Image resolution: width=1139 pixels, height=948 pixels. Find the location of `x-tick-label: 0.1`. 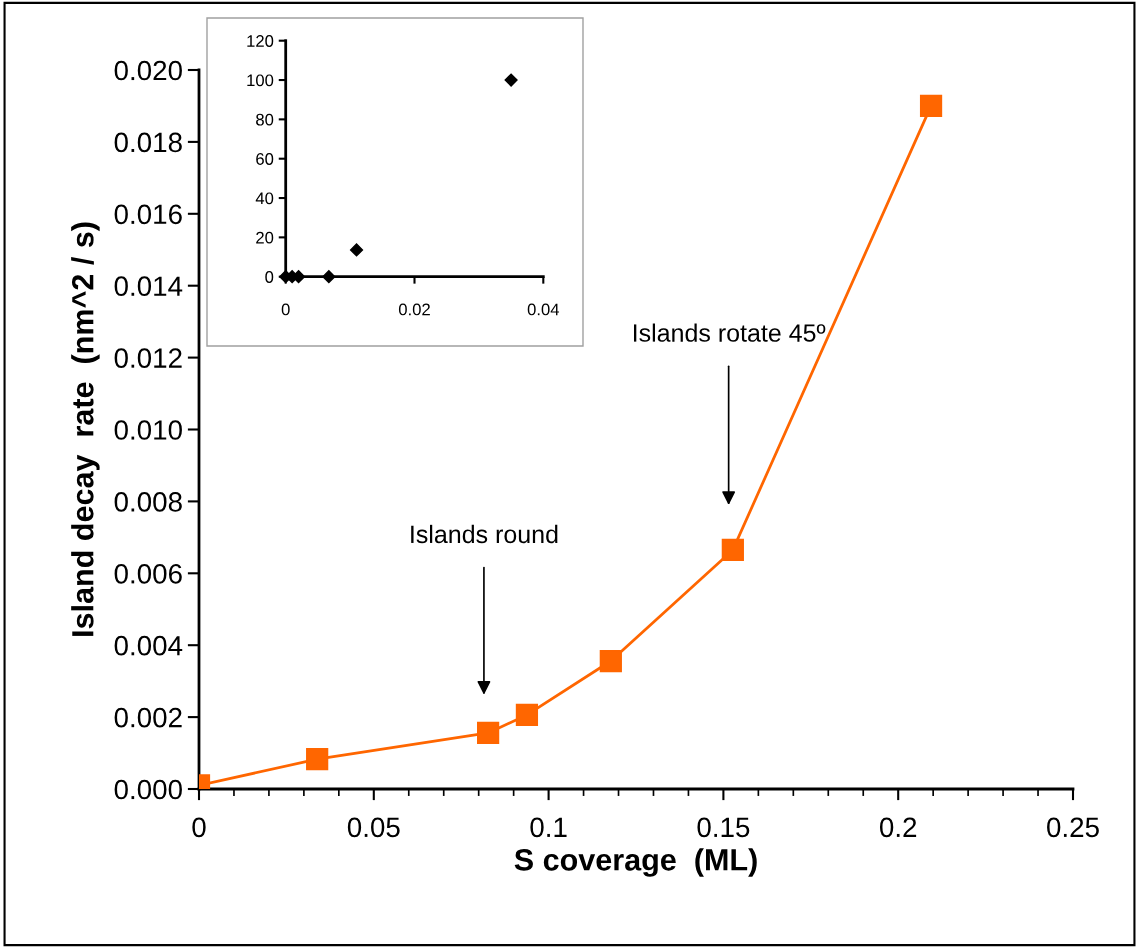

x-tick-label: 0.1 is located at coordinates (548, 827).